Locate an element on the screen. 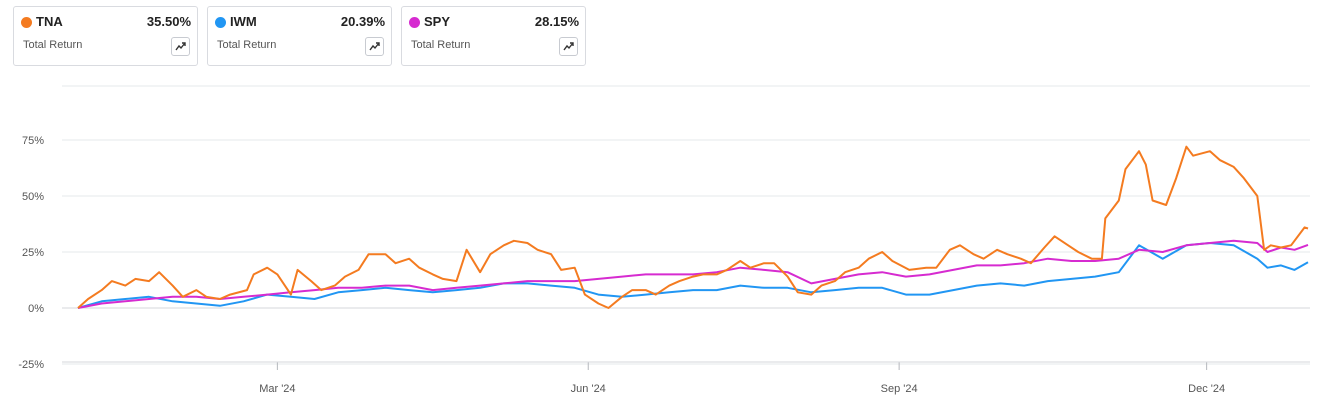 Image resolution: width=1327 pixels, height=416 pixels. legend-card-tna: TNA 35.50% Total Return is located at coordinates (105, 36).